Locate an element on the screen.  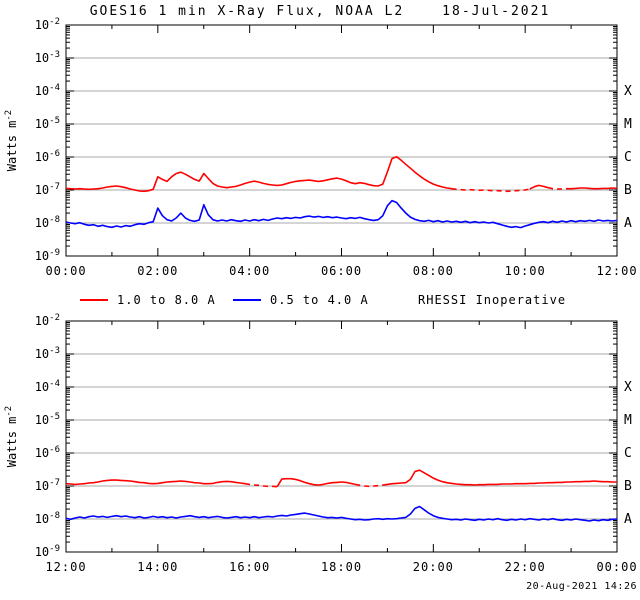
x-tick-label: 04:00 is located at coordinates (249, 271).